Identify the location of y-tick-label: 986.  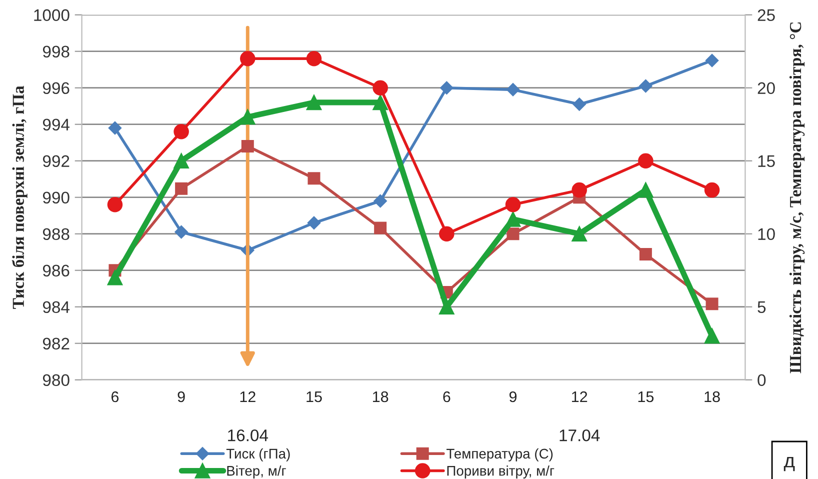
(56, 270).